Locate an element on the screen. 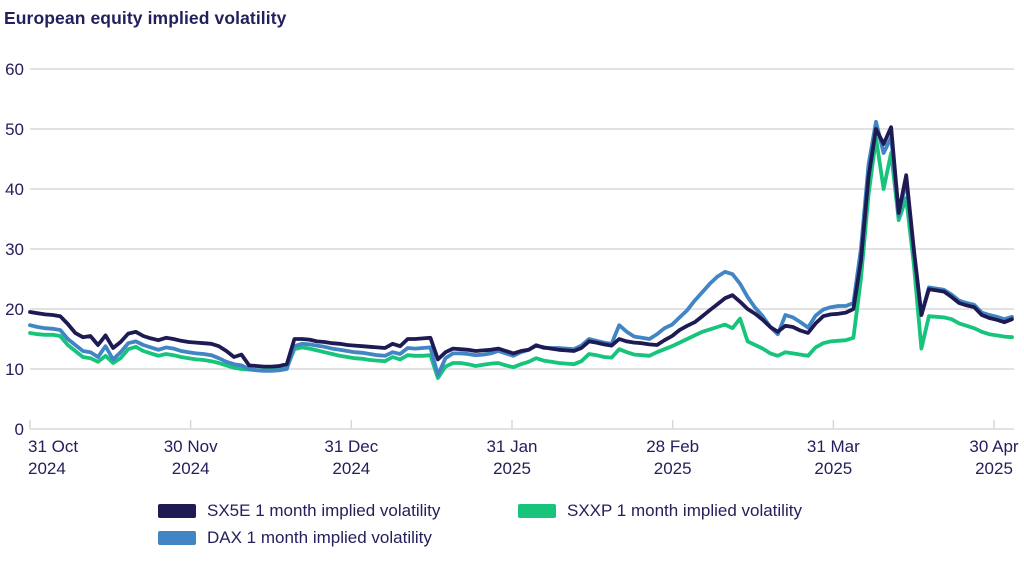 This screenshot has height=568, width=1024. x-axis-label: 31 Jan is located at coordinates (511, 446).